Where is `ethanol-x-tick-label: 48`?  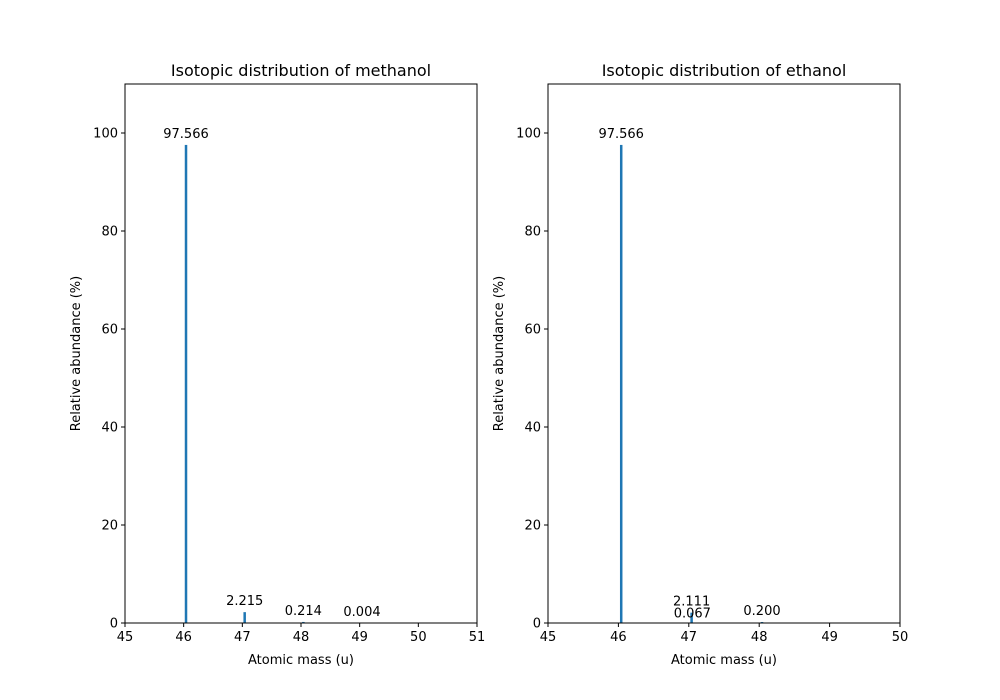
ethanol-x-tick-label: 48 is located at coordinates (759, 637).